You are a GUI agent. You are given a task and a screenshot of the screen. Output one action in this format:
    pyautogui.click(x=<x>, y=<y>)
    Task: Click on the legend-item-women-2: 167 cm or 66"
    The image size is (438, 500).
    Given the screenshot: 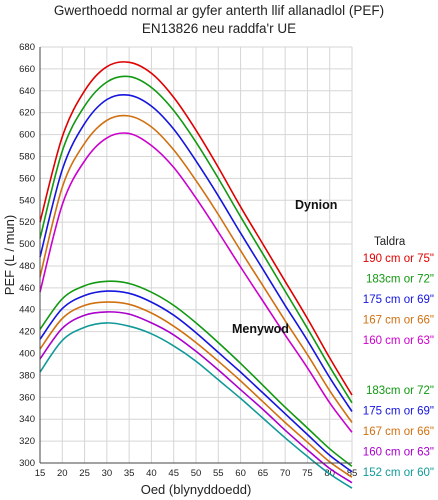 What is the action you would take?
    pyautogui.click(x=398, y=432)
    